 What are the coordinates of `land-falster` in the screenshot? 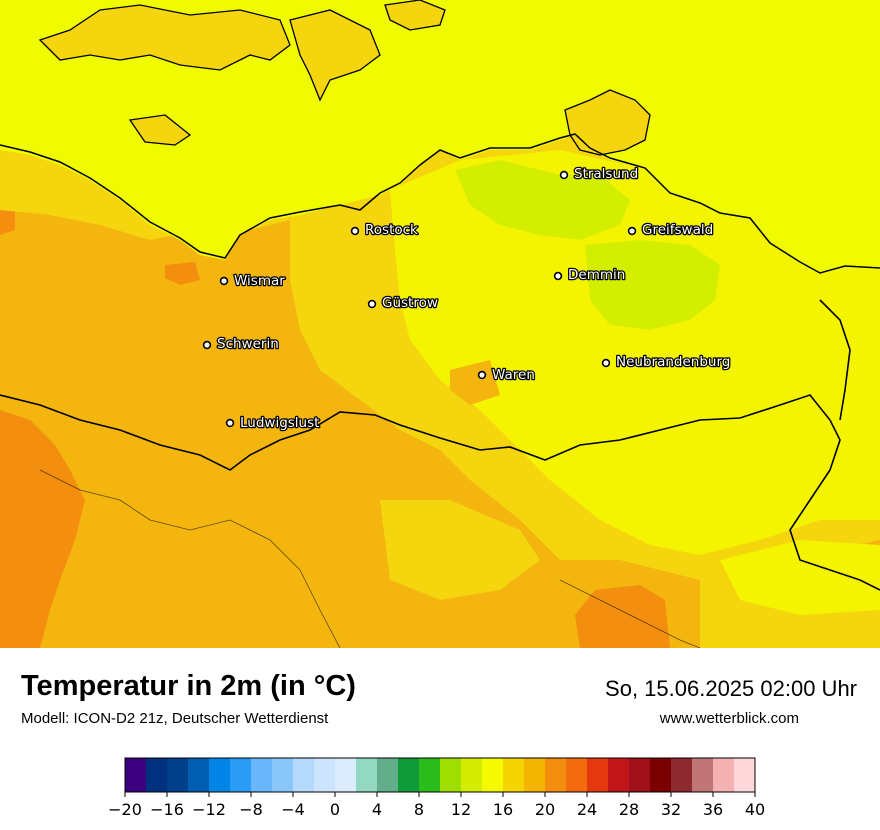 It's located at (335, 55).